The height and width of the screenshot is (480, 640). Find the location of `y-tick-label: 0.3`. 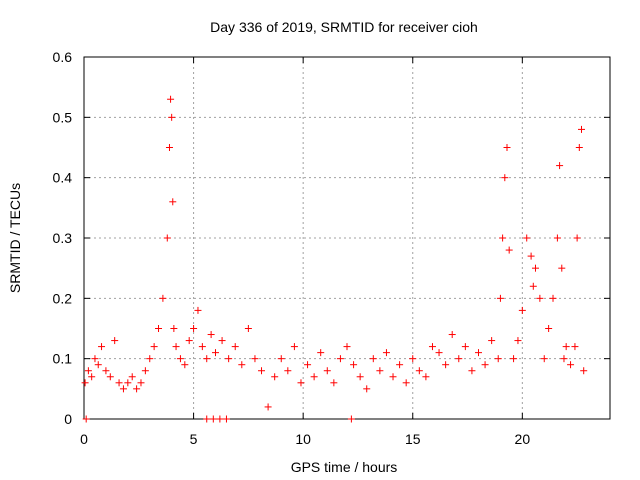

y-tick-label: 0.3 is located at coordinates (63, 238).